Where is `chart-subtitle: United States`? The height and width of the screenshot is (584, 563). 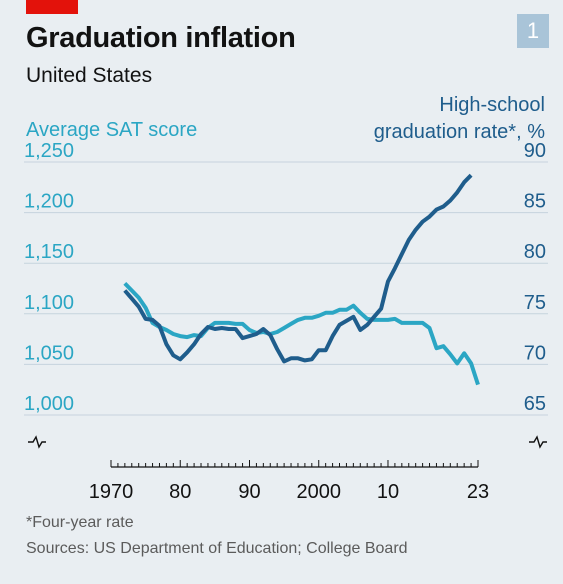
chart-subtitle: United States is located at coordinates (89, 75).